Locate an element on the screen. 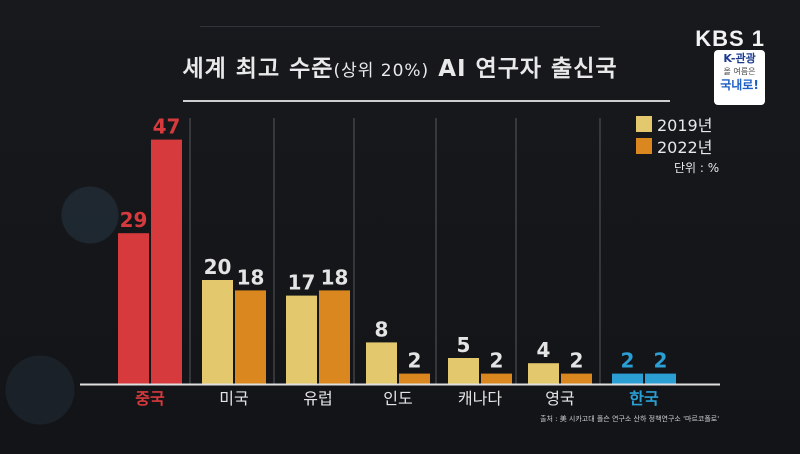 The image size is (800, 454). bar-유럽-2022년 is located at coordinates (334, 337).